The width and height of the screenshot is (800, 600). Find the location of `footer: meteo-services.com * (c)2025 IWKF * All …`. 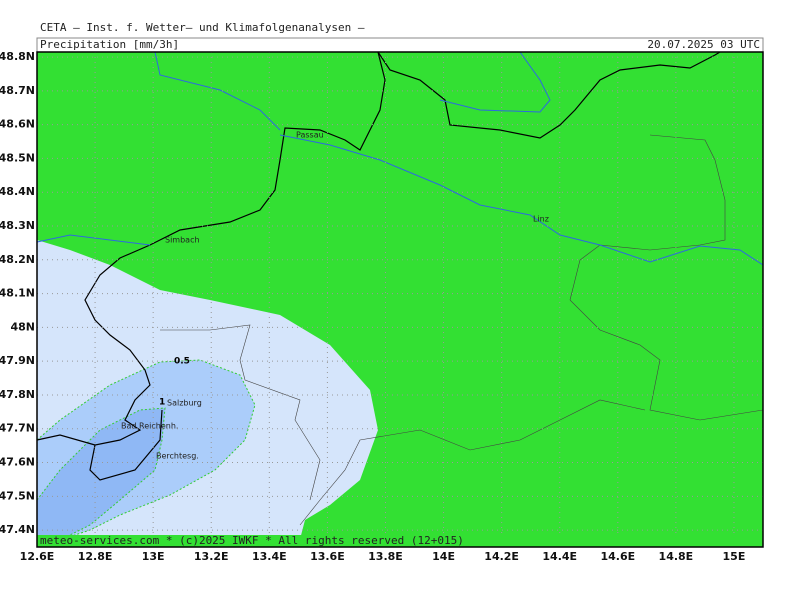

footer: meteo-services.com * (c)2025 IWKF * All … is located at coordinates (252, 540).